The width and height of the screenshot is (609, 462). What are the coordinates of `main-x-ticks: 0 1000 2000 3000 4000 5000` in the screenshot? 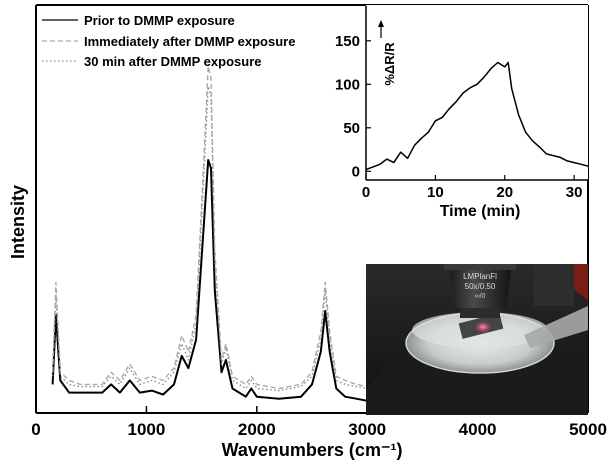 It's located at (319, 422).